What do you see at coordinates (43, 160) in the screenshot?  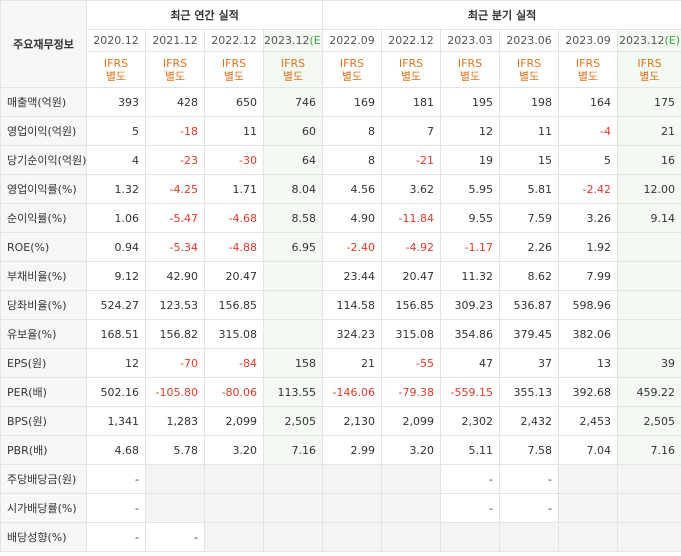 I see `row-label: 당기순이익(억원)` at bounding box center [43, 160].